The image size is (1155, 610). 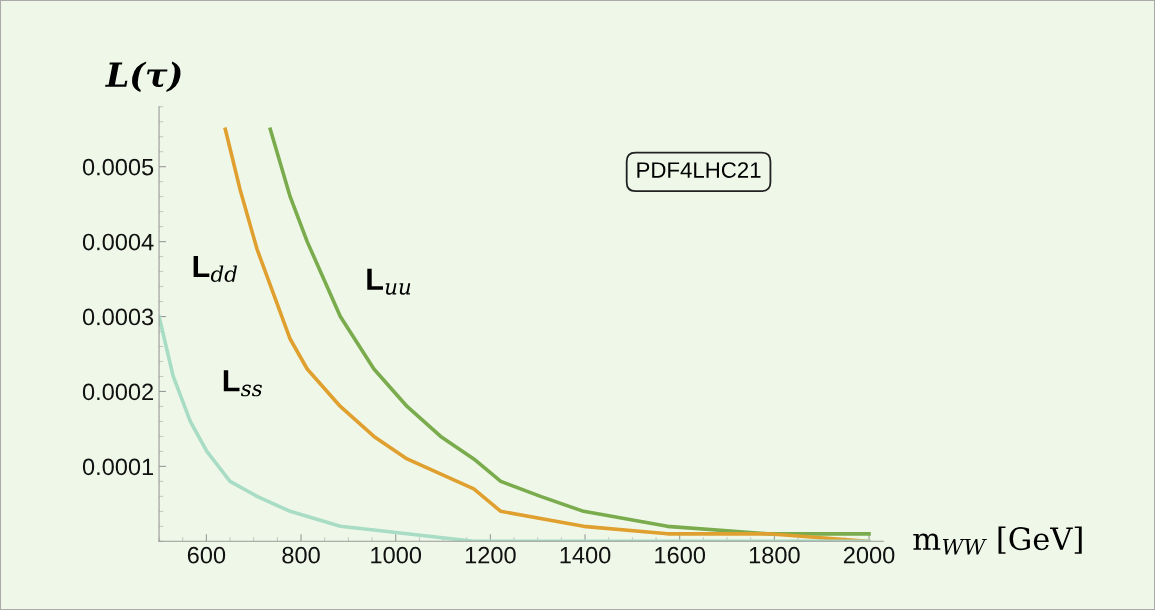 I want to click on series-label: L$_{uu}$, so click(x=389, y=281).